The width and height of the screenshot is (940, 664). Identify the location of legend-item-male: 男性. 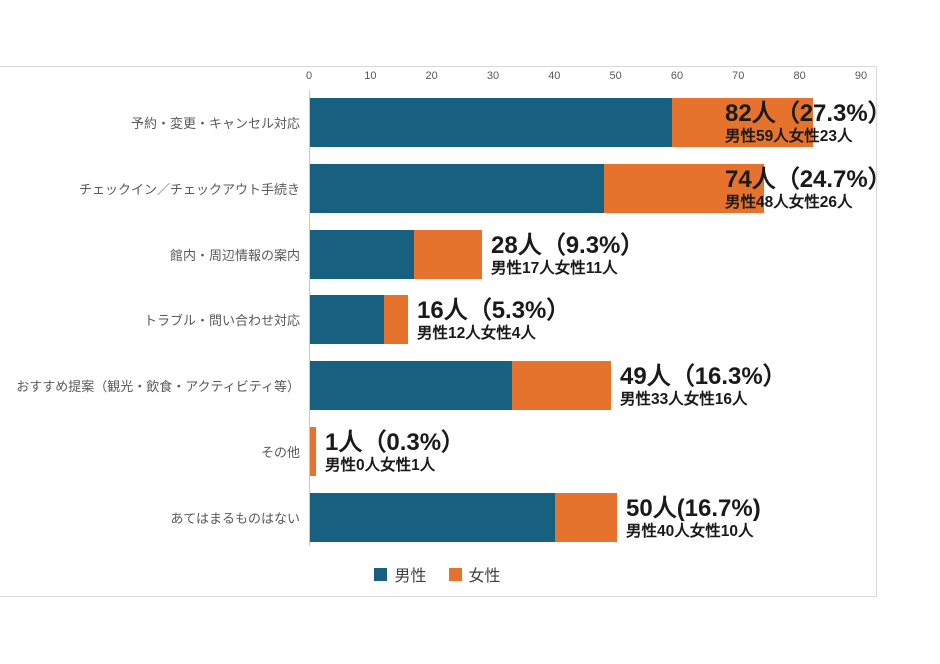
(400, 574).